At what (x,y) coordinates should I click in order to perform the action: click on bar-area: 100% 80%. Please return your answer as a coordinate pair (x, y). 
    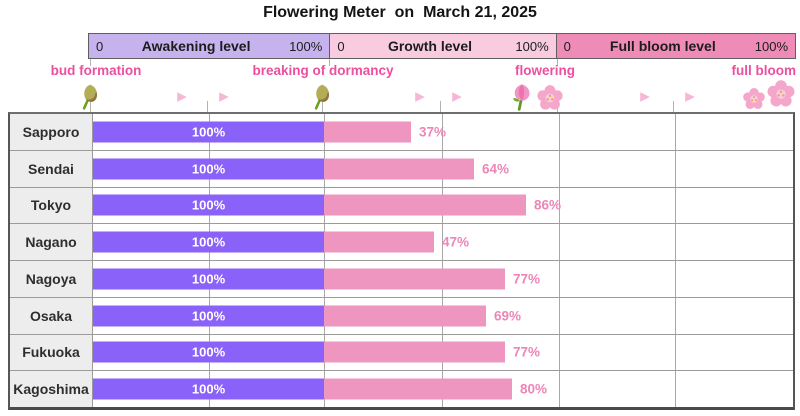
    Looking at the image, I should click on (443, 389).